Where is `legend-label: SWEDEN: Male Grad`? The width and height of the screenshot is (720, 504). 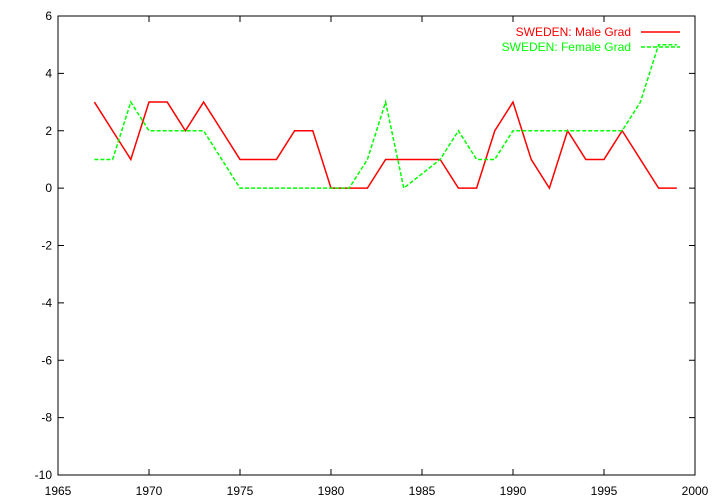
legend-label: SWEDEN: Male Grad is located at coordinates (573, 32).